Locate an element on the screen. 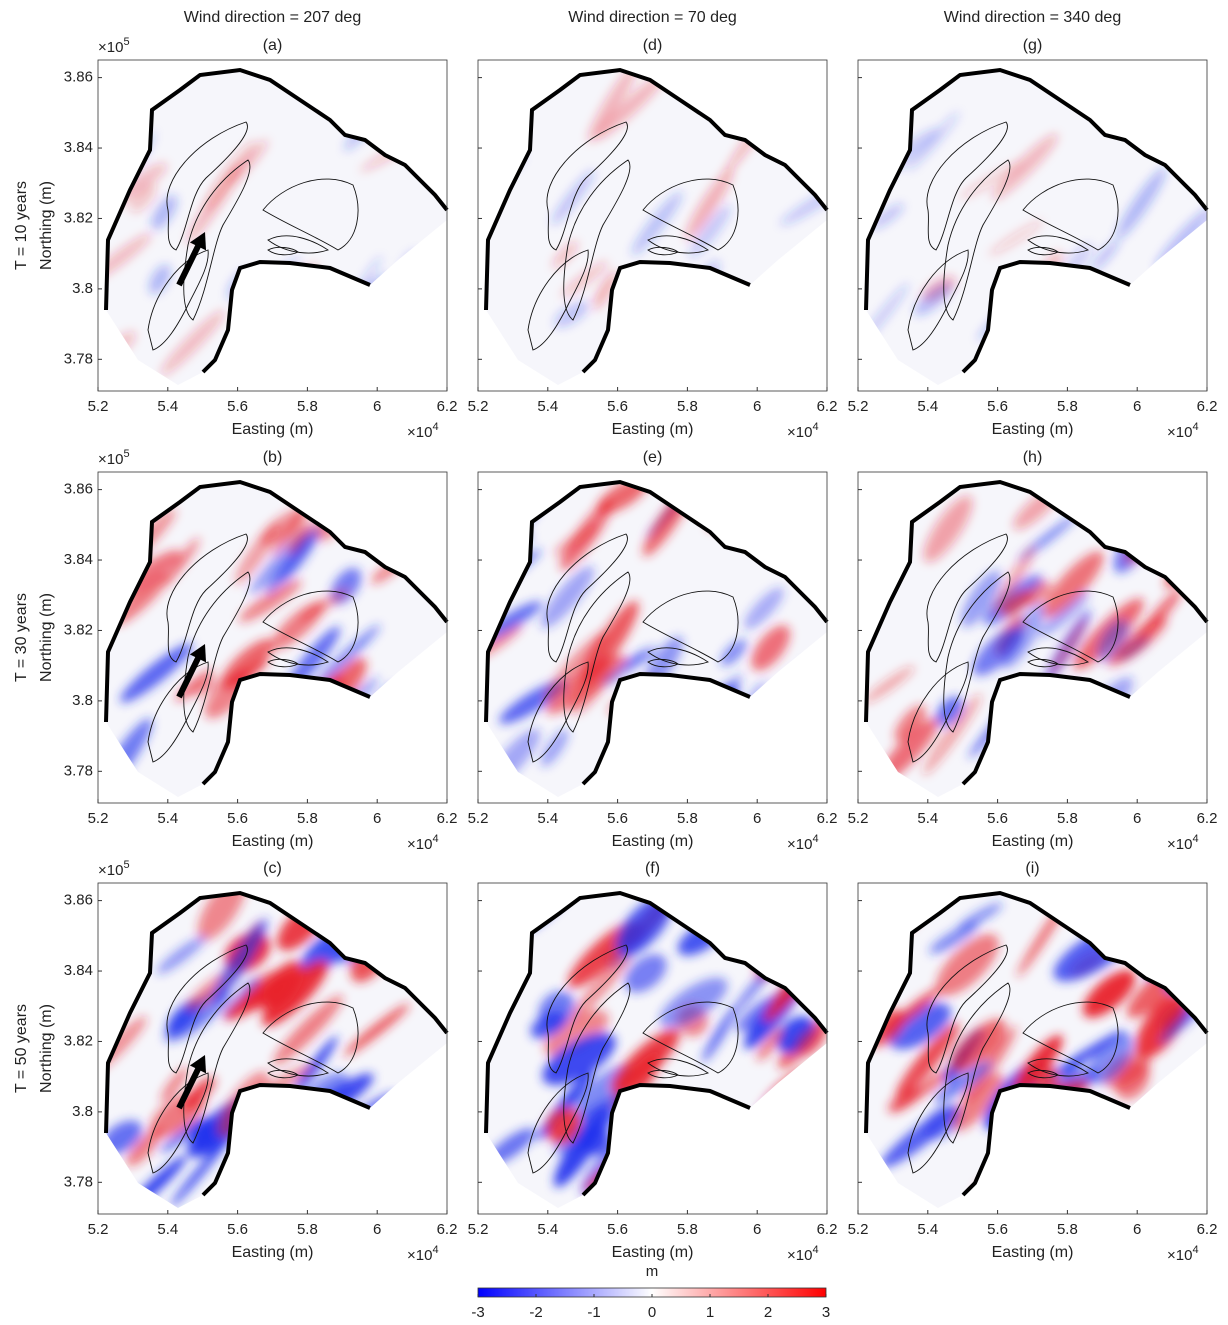 This screenshot has height=1325, width=1228. y-tick-label: 3.78 is located at coordinates (78, 770).